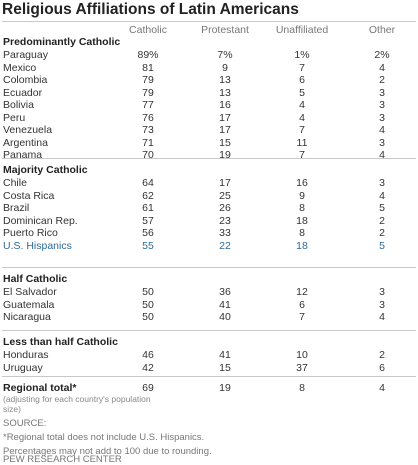 Image resolution: width=418 pixels, height=465 pixels. Describe the element at coordinates (60, 342) in the screenshot. I see `group-label: Less than half Catholic` at that location.